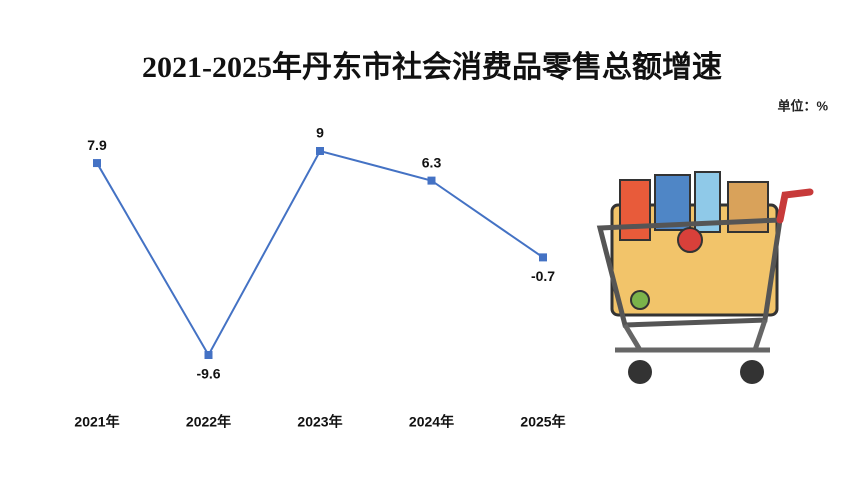  What do you see at coordinates (802, 105) in the screenshot?
I see `unit-label: 单位：%` at bounding box center [802, 105].